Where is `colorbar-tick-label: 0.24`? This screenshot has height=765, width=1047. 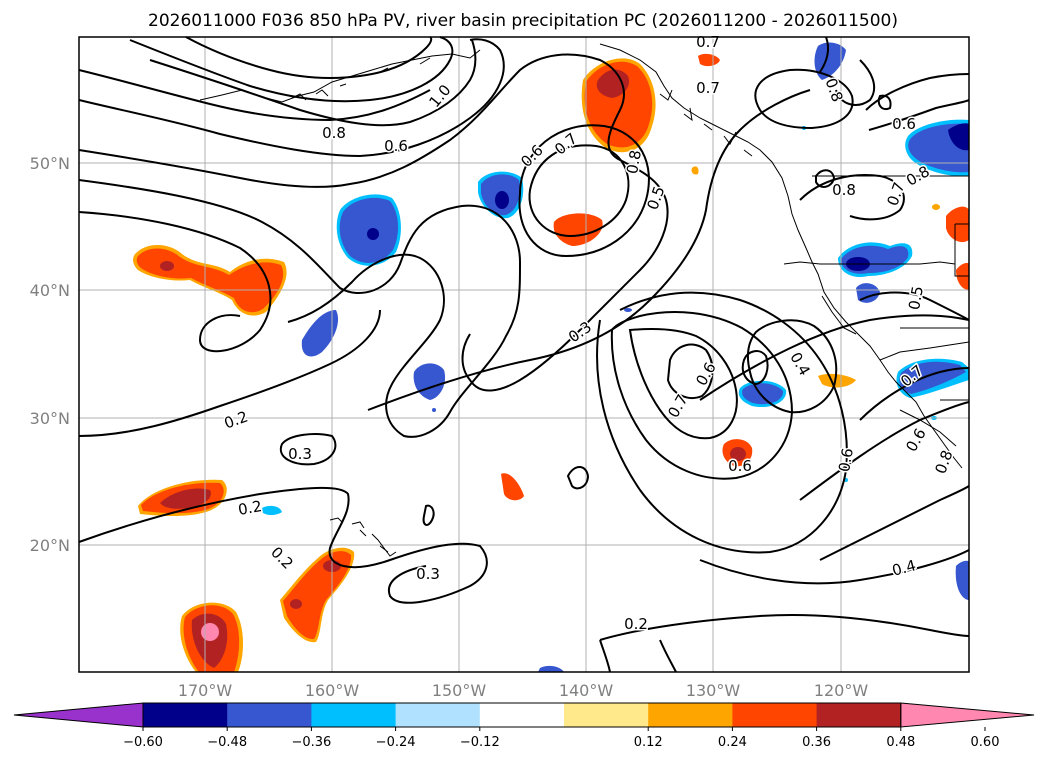
colorbar-tick-label: 0.24 is located at coordinates (732, 742).